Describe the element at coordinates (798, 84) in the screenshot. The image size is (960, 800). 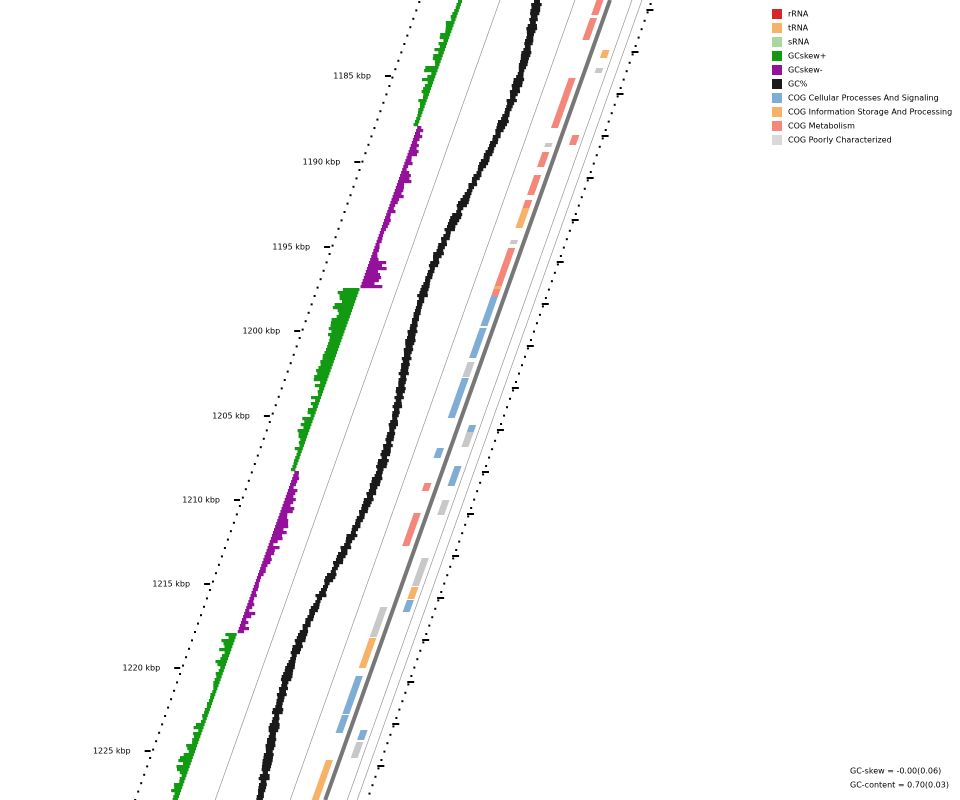
I see `legend-label: GC%` at that location.